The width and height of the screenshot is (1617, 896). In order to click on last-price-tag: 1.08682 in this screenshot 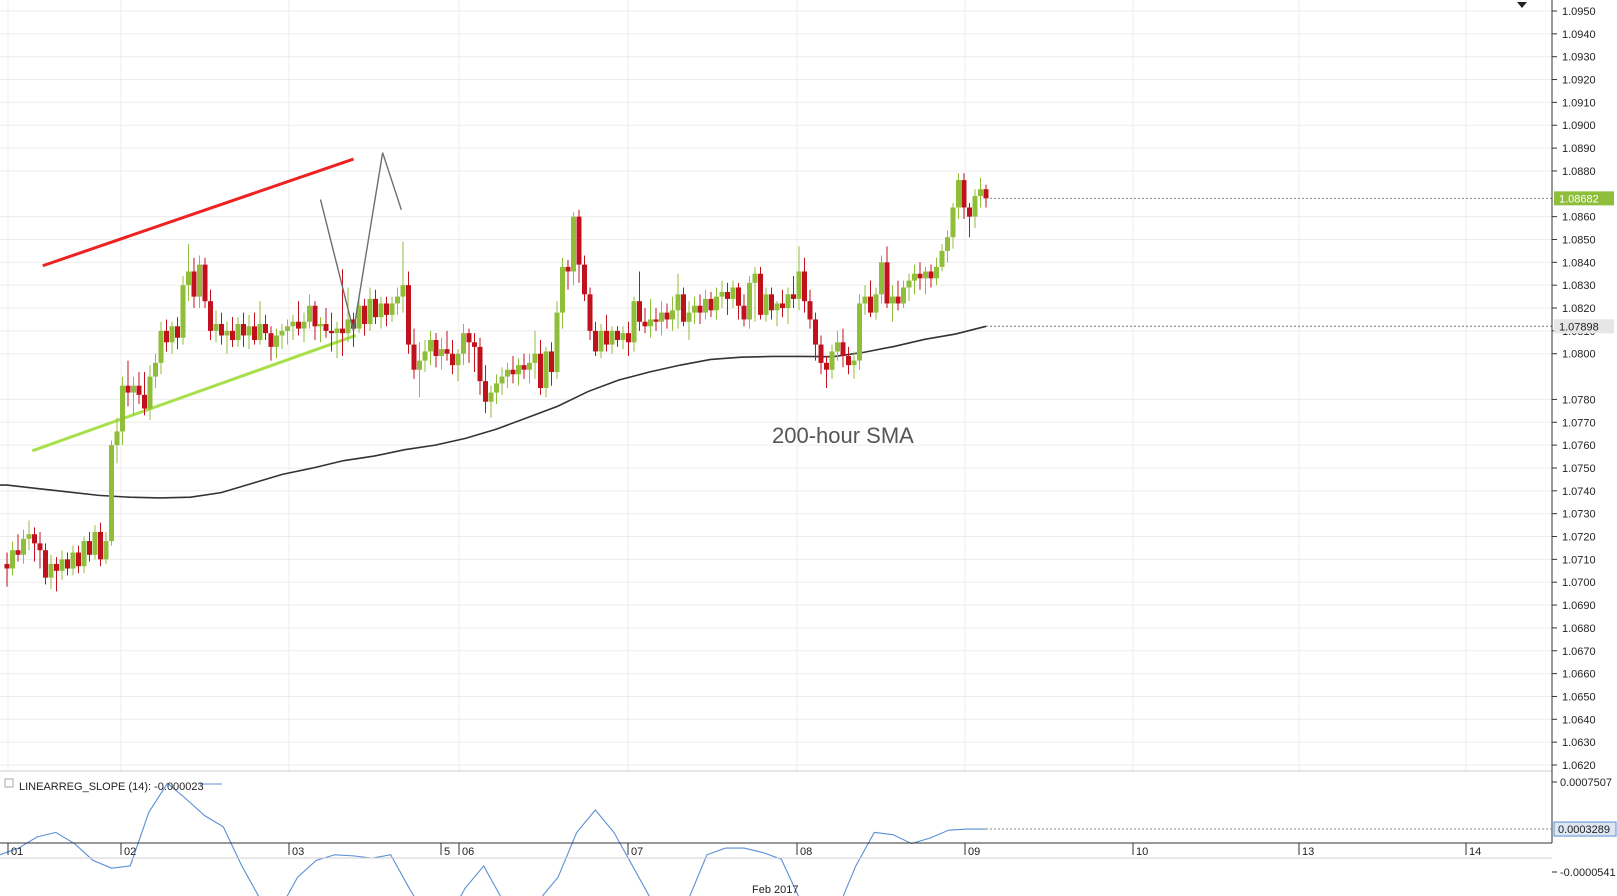, I will do `click(1584, 198)`.